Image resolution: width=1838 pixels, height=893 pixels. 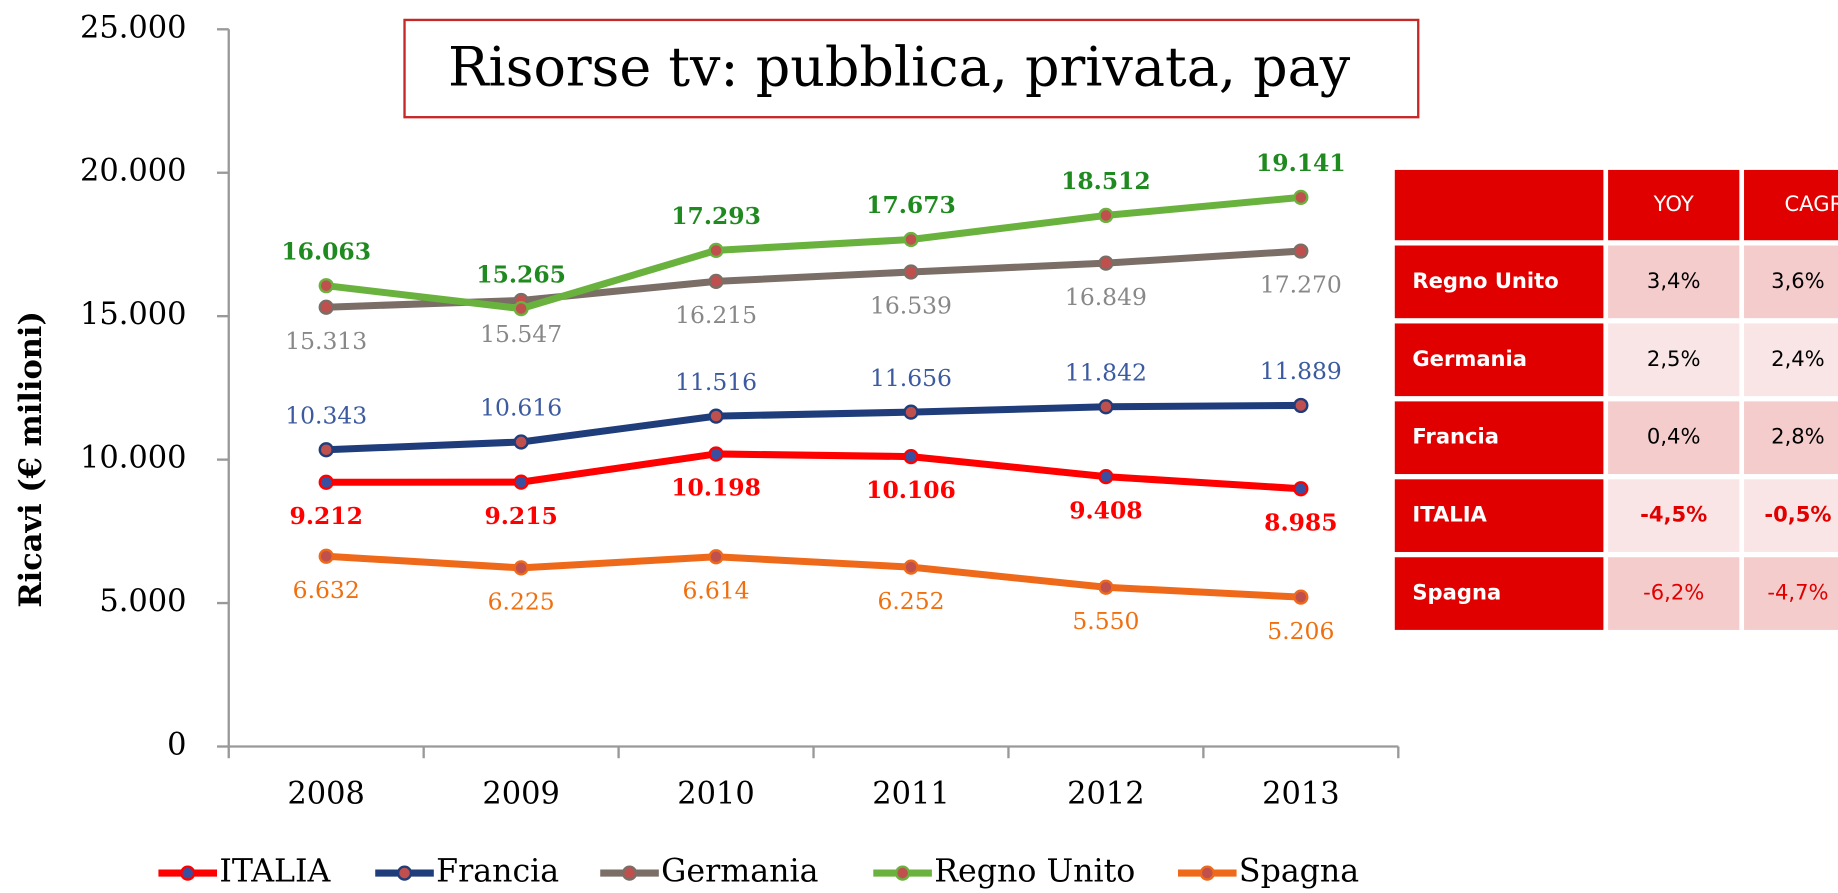 What do you see at coordinates (1455, 436) in the screenshot?
I see `table-row-name: Francia` at bounding box center [1455, 436].